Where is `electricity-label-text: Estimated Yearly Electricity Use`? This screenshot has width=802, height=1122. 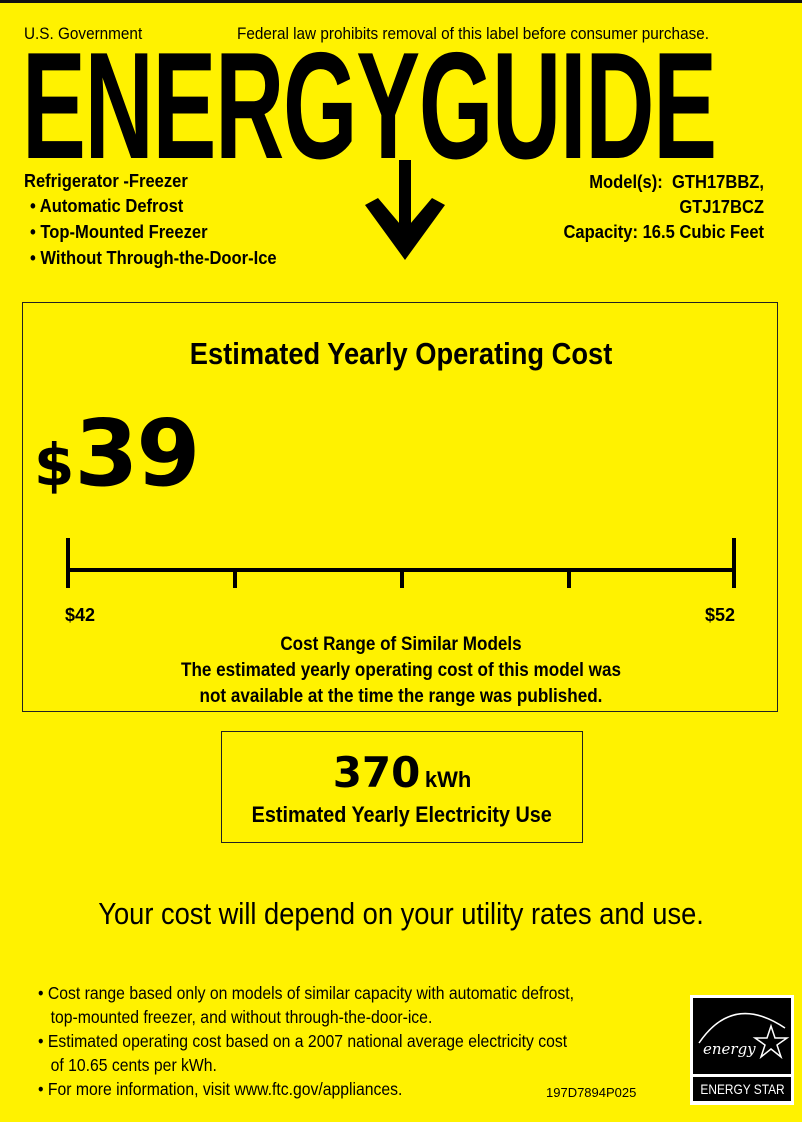 electricity-label-text: Estimated Yearly Electricity Use is located at coordinates (402, 814).